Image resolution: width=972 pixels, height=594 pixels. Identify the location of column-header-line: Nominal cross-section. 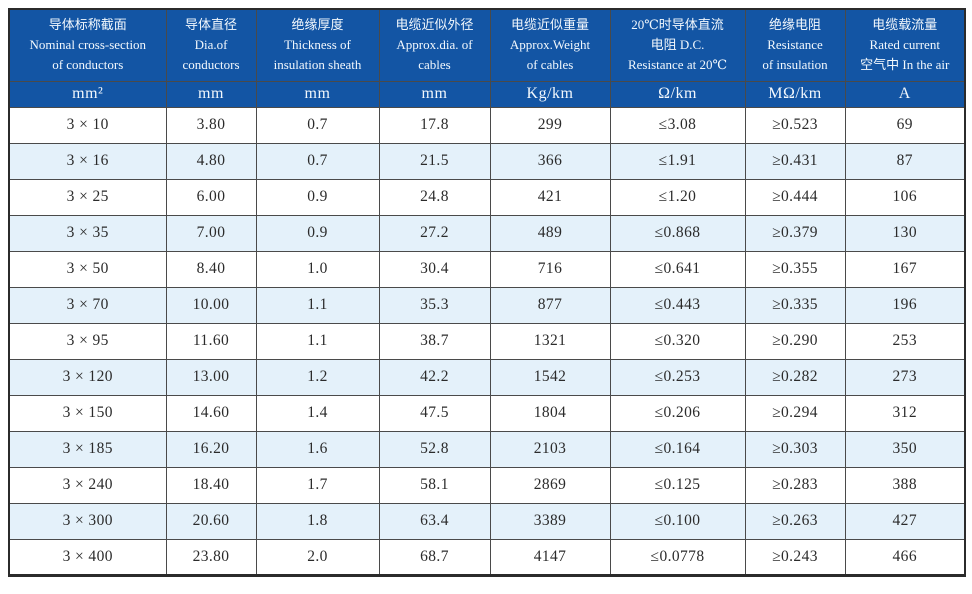
(88, 45).